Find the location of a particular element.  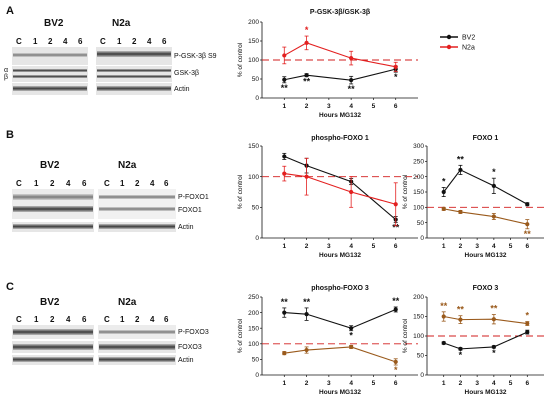

blot-a-beta-label: β is located at coordinates (6, 77).